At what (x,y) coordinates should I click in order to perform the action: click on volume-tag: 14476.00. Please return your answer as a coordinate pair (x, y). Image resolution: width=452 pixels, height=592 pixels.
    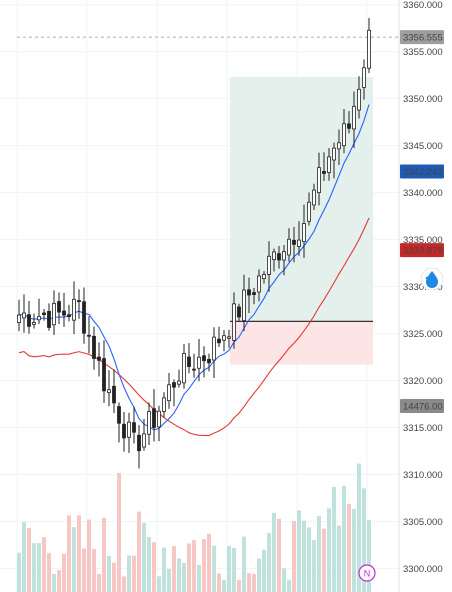
    Looking at the image, I should click on (422, 405).